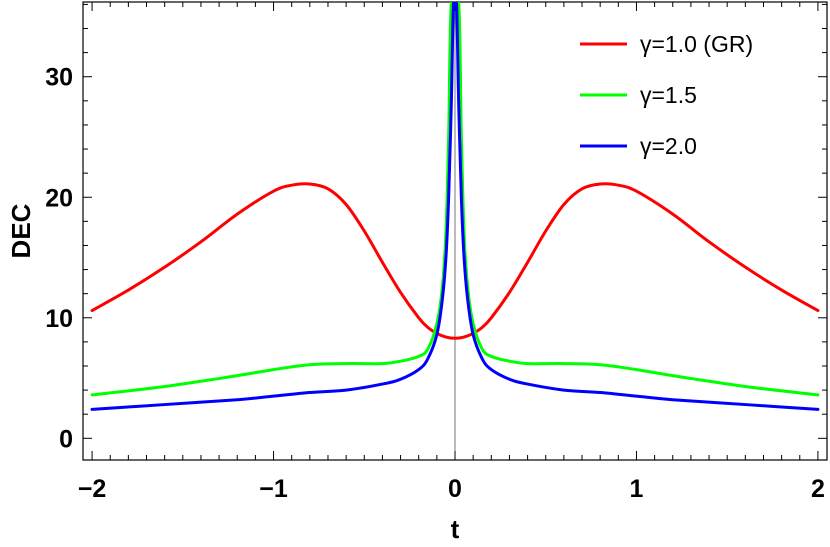 The height and width of the screenshot is (547, 830). I want to click on y-axis-label: DEC, so click(21, 230).